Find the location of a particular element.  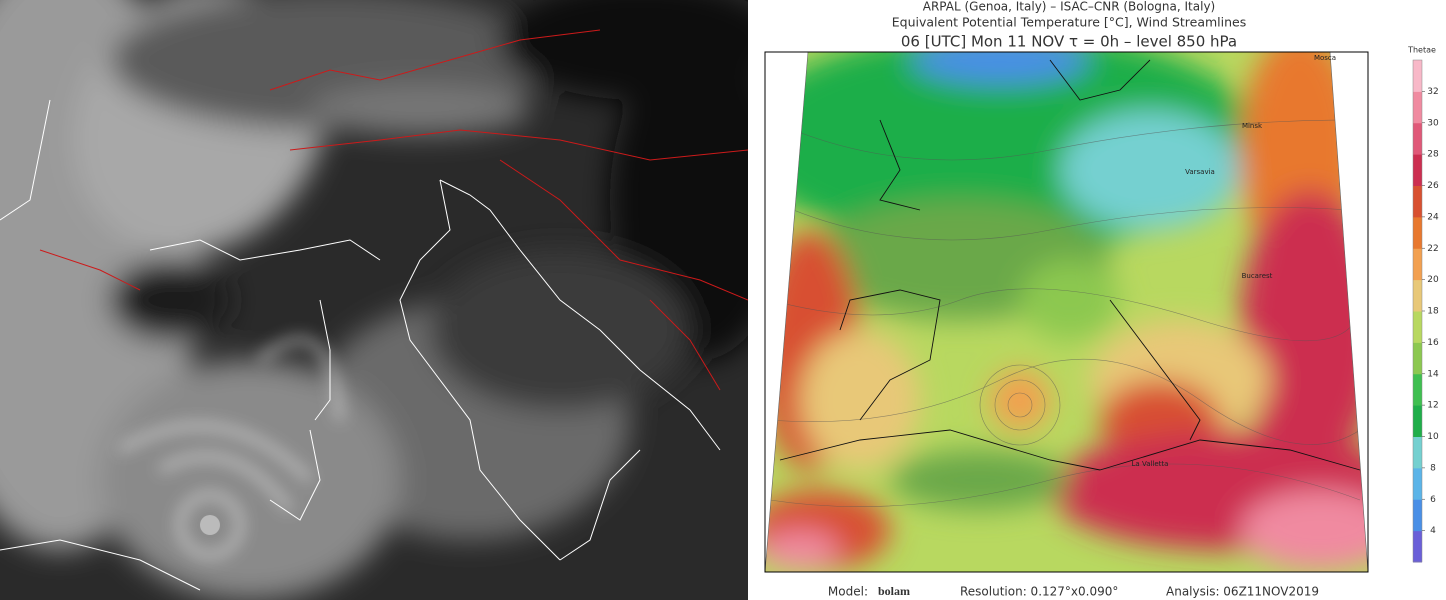

colorbar-title: Thetae is located at coordinates (1421, 50).